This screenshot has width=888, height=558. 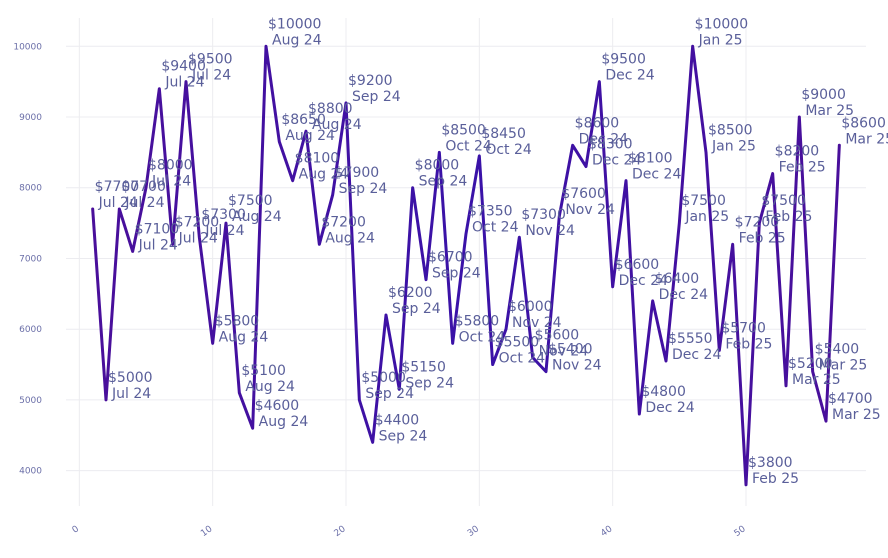 What do you see at coordinates (330, 109) in the screenshot?
I see `data-label-value: $8800` at bounding box center [330, 109].